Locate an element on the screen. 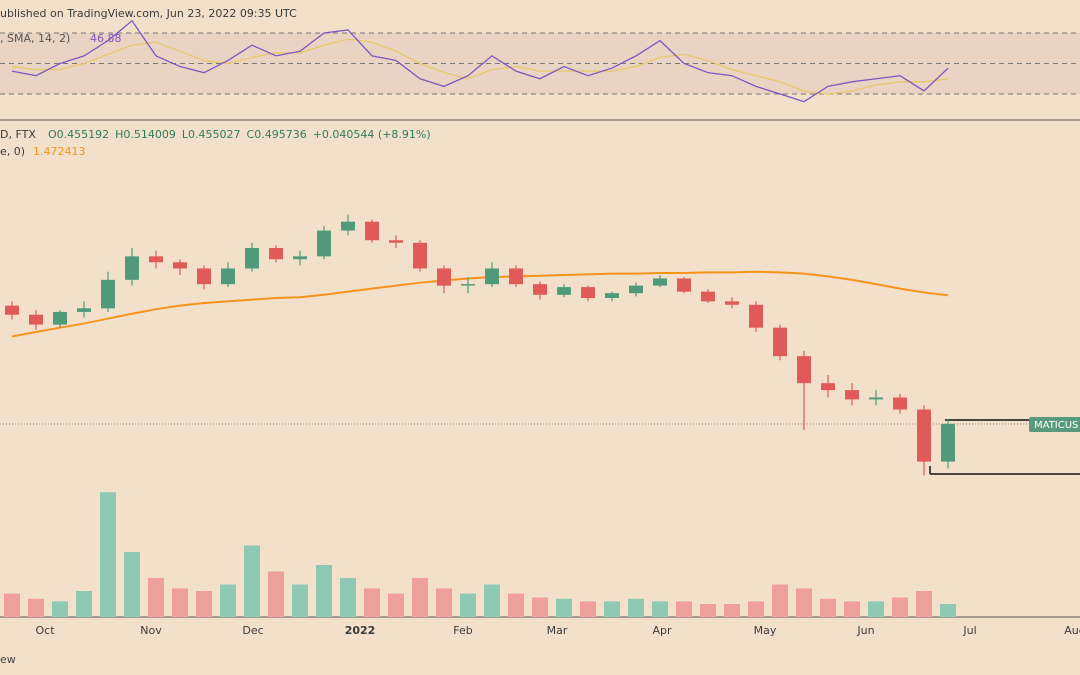  ohlc-value: H0.514009 is located at coordinates (145, 134).